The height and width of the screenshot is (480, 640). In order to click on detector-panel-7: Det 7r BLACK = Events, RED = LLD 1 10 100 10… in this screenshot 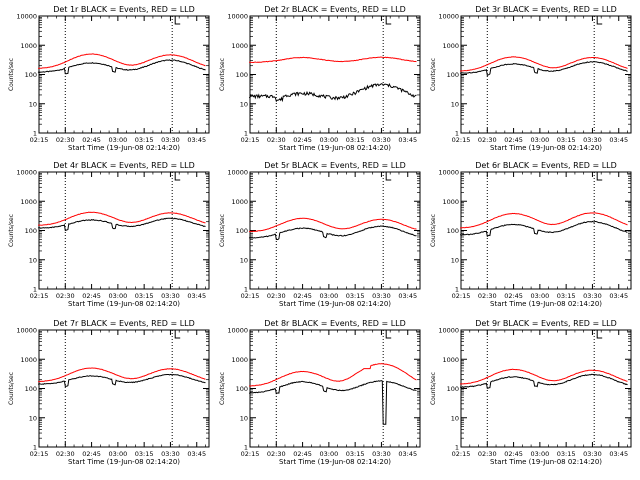, I will do `click(109, 392)`.